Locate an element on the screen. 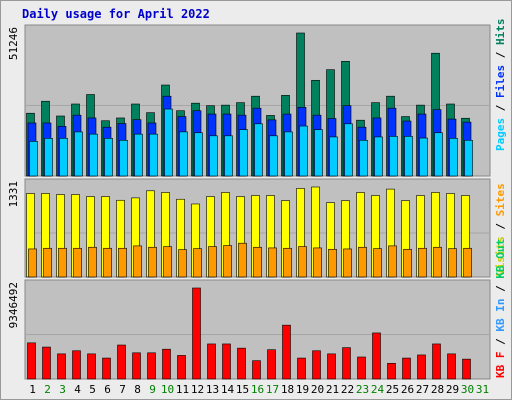 The height and width of the screenshot is (400, 512). x-tick-label: 23 is located at coordinates (362, 389).